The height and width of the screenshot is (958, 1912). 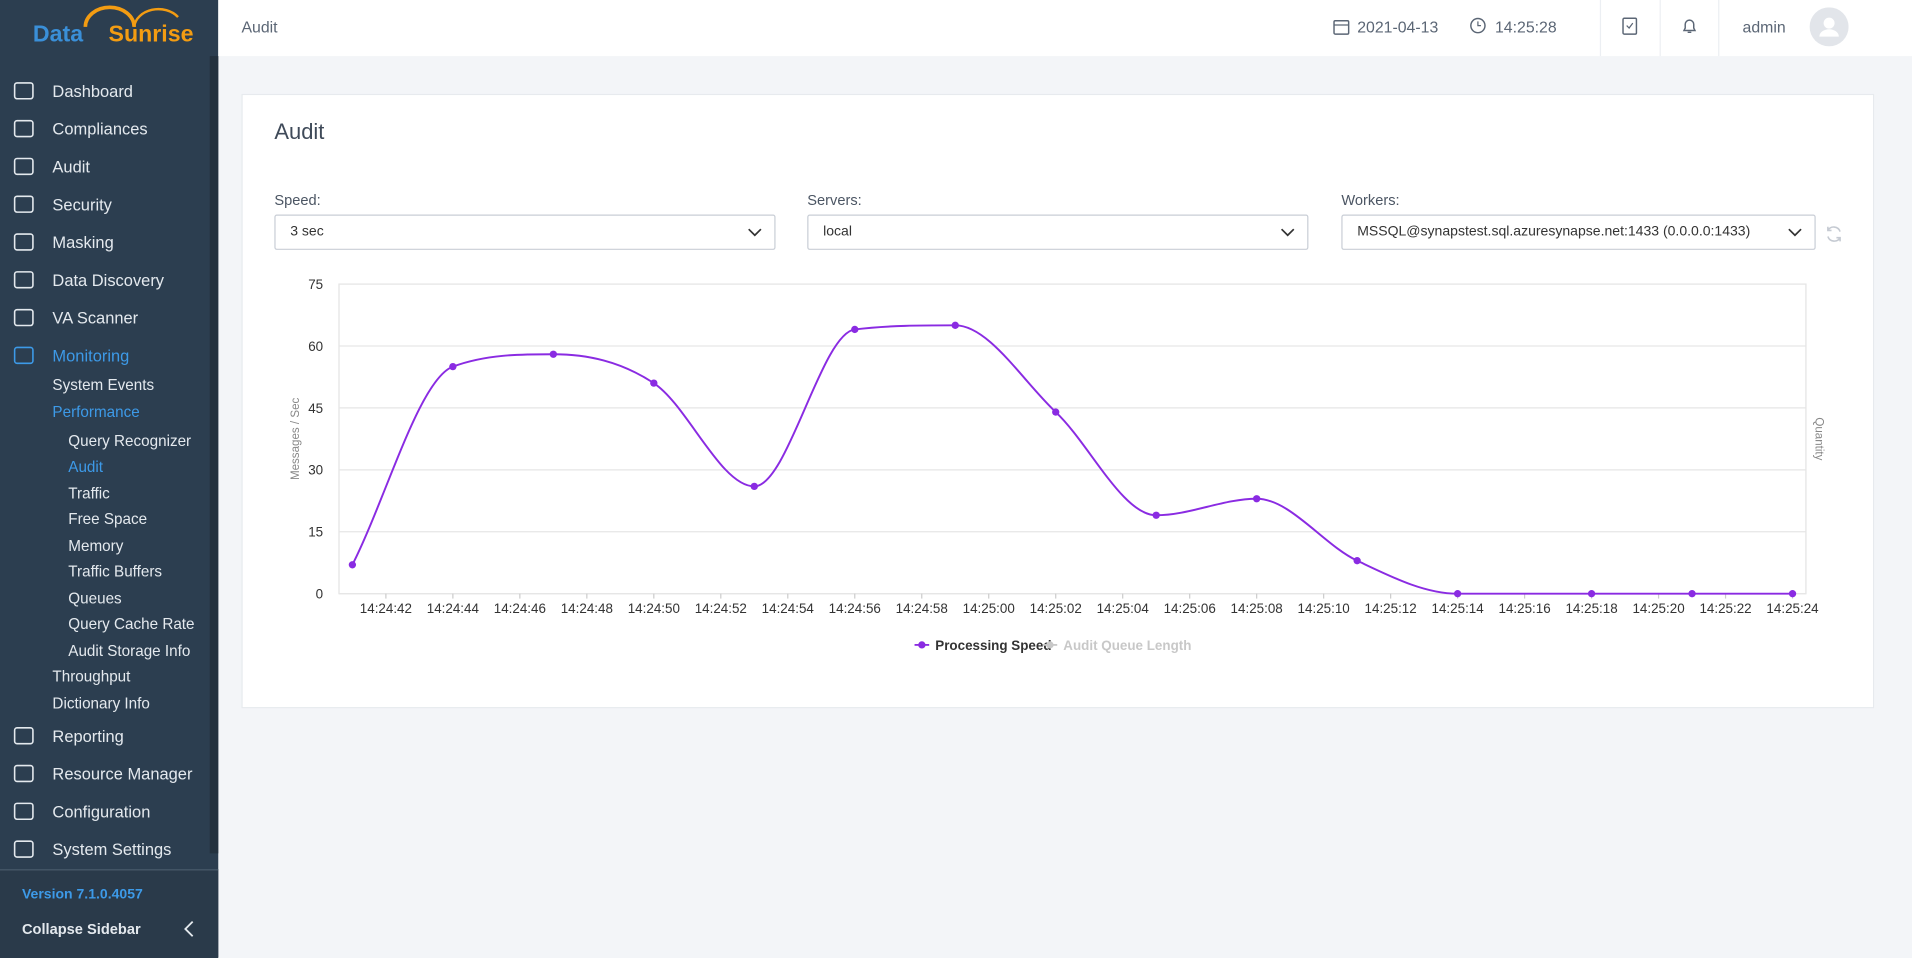 What do you see at coordinates (922, 645) in the screenshot?
I see `legend-marker` at bounding box center [922, 645].